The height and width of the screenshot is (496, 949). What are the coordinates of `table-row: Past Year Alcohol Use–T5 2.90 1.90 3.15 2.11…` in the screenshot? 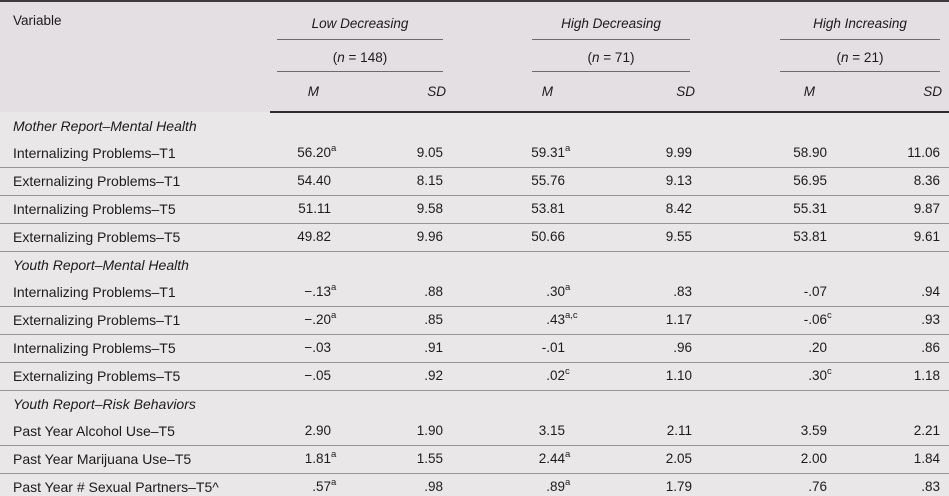 It's located at (474, 432).